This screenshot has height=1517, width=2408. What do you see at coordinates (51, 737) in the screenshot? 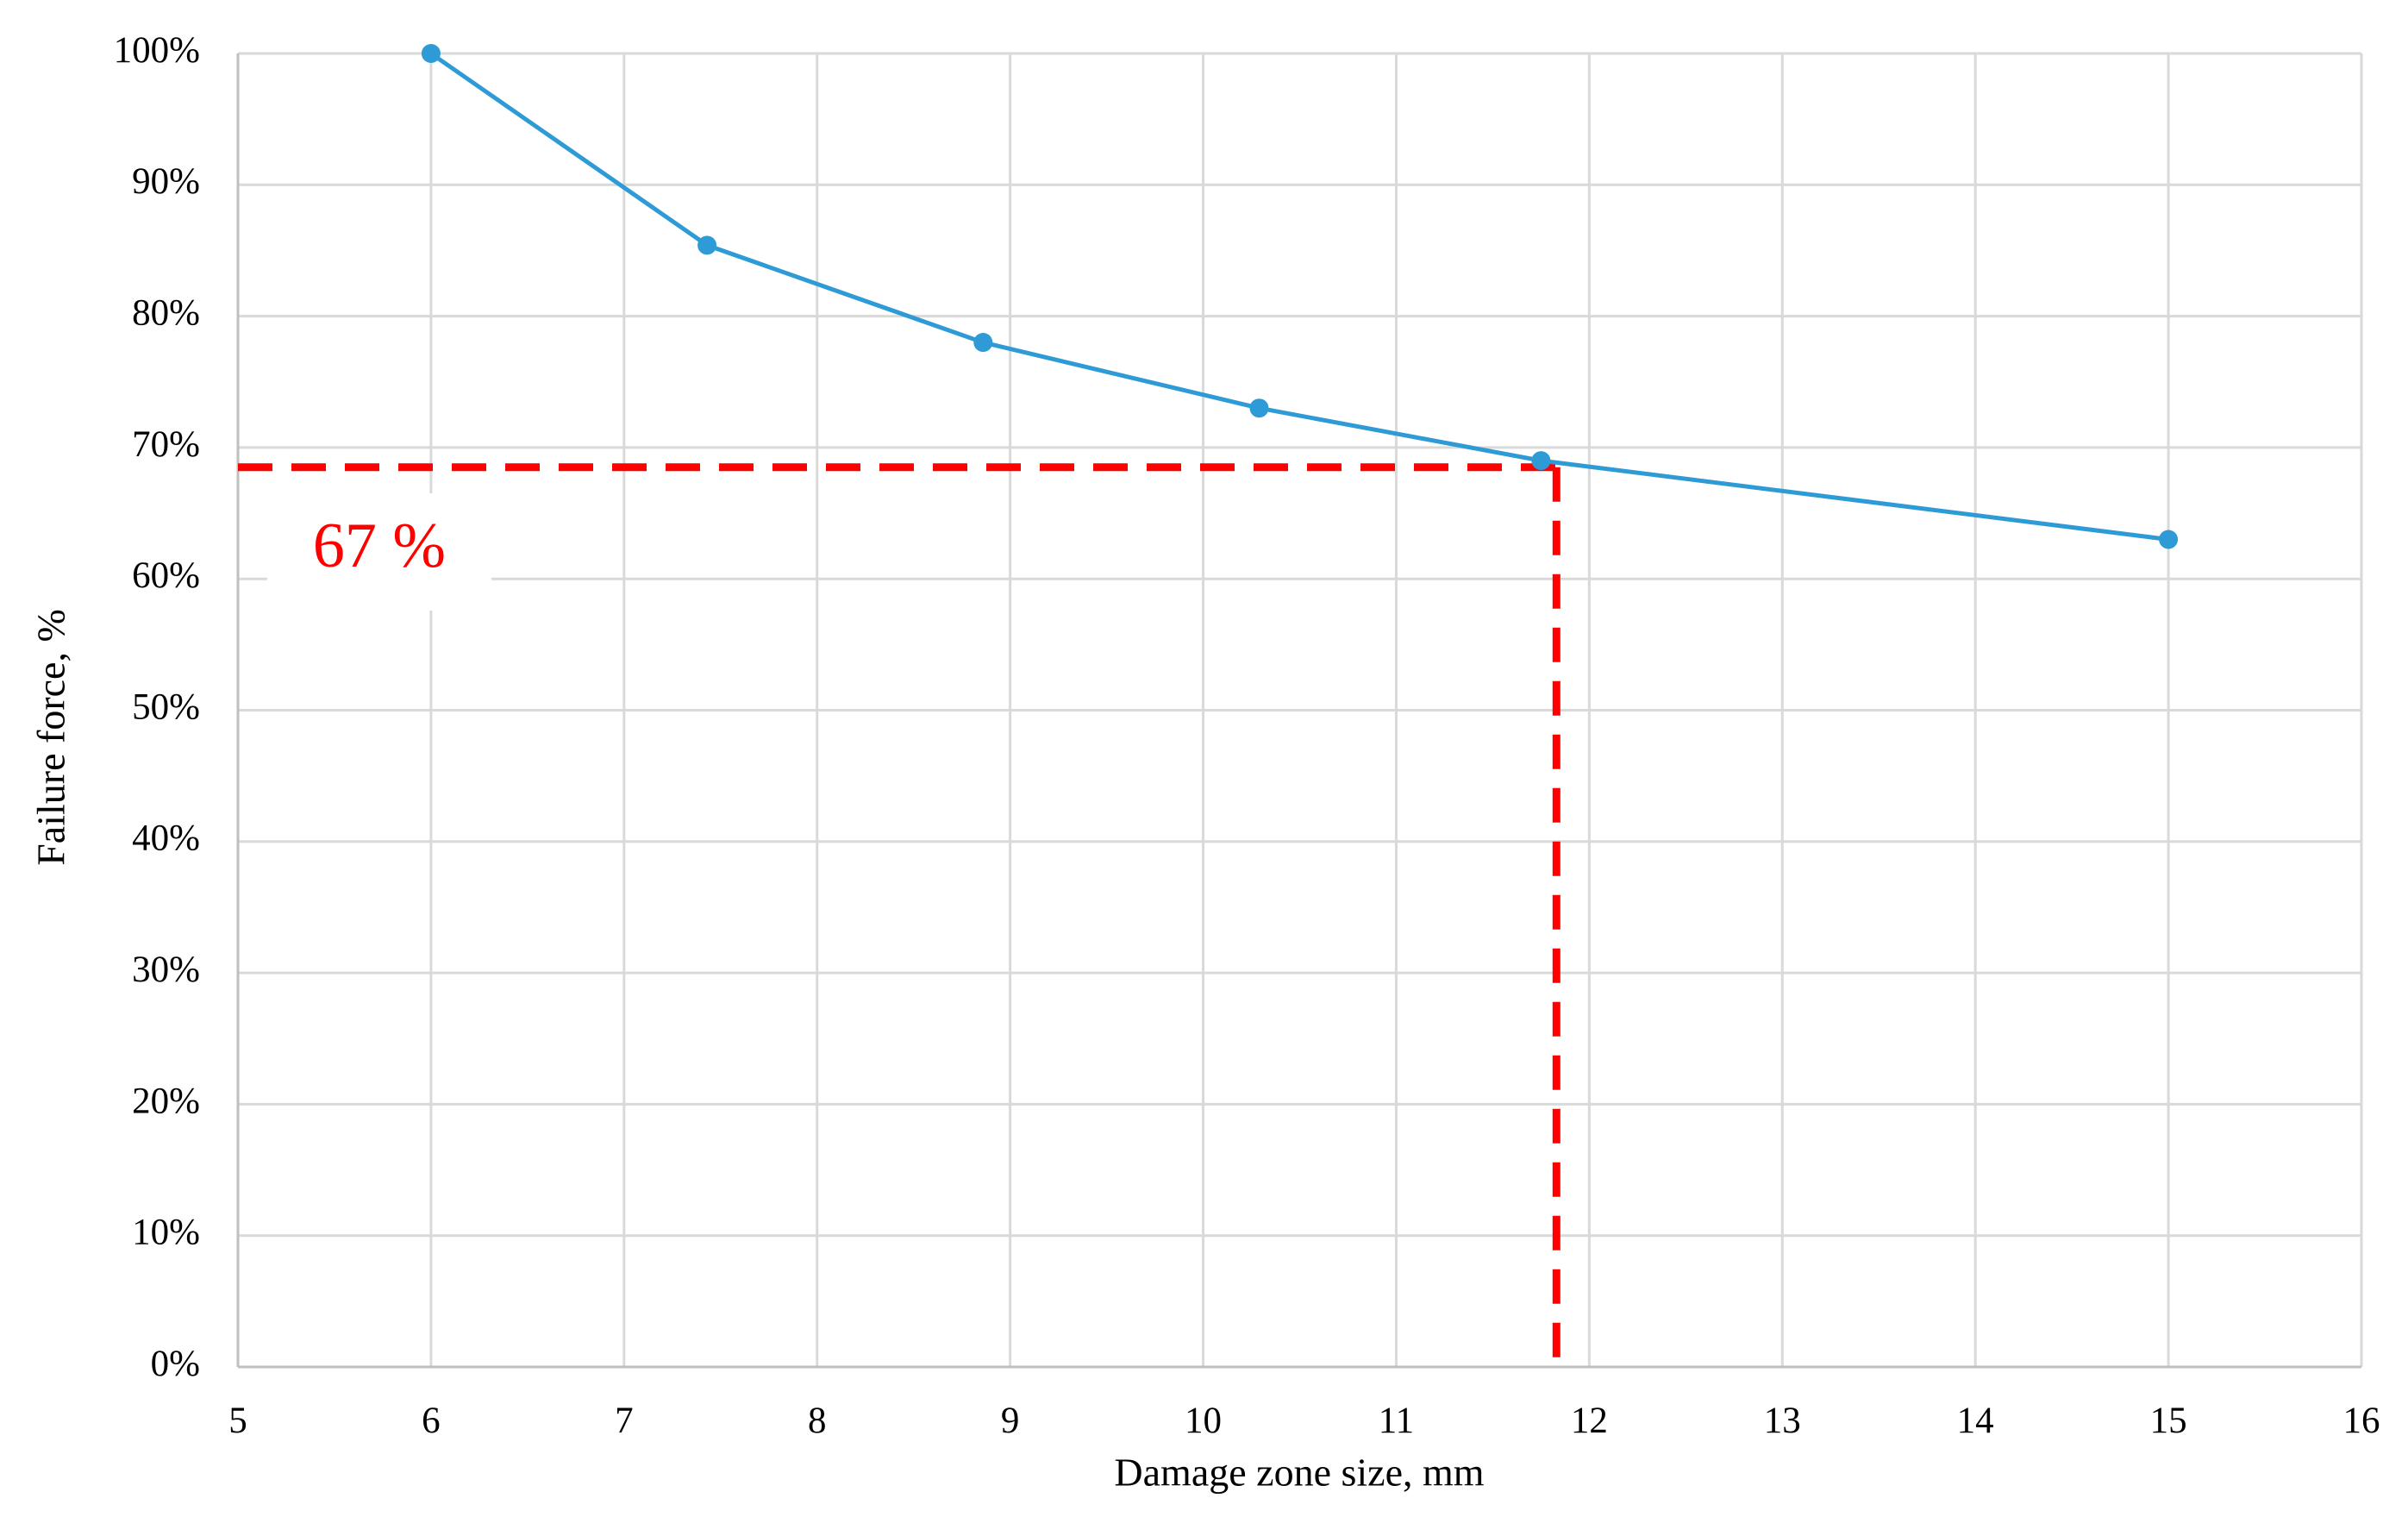
I see `y-axis-title: Failure force, %` at bounding box center [51, 737].